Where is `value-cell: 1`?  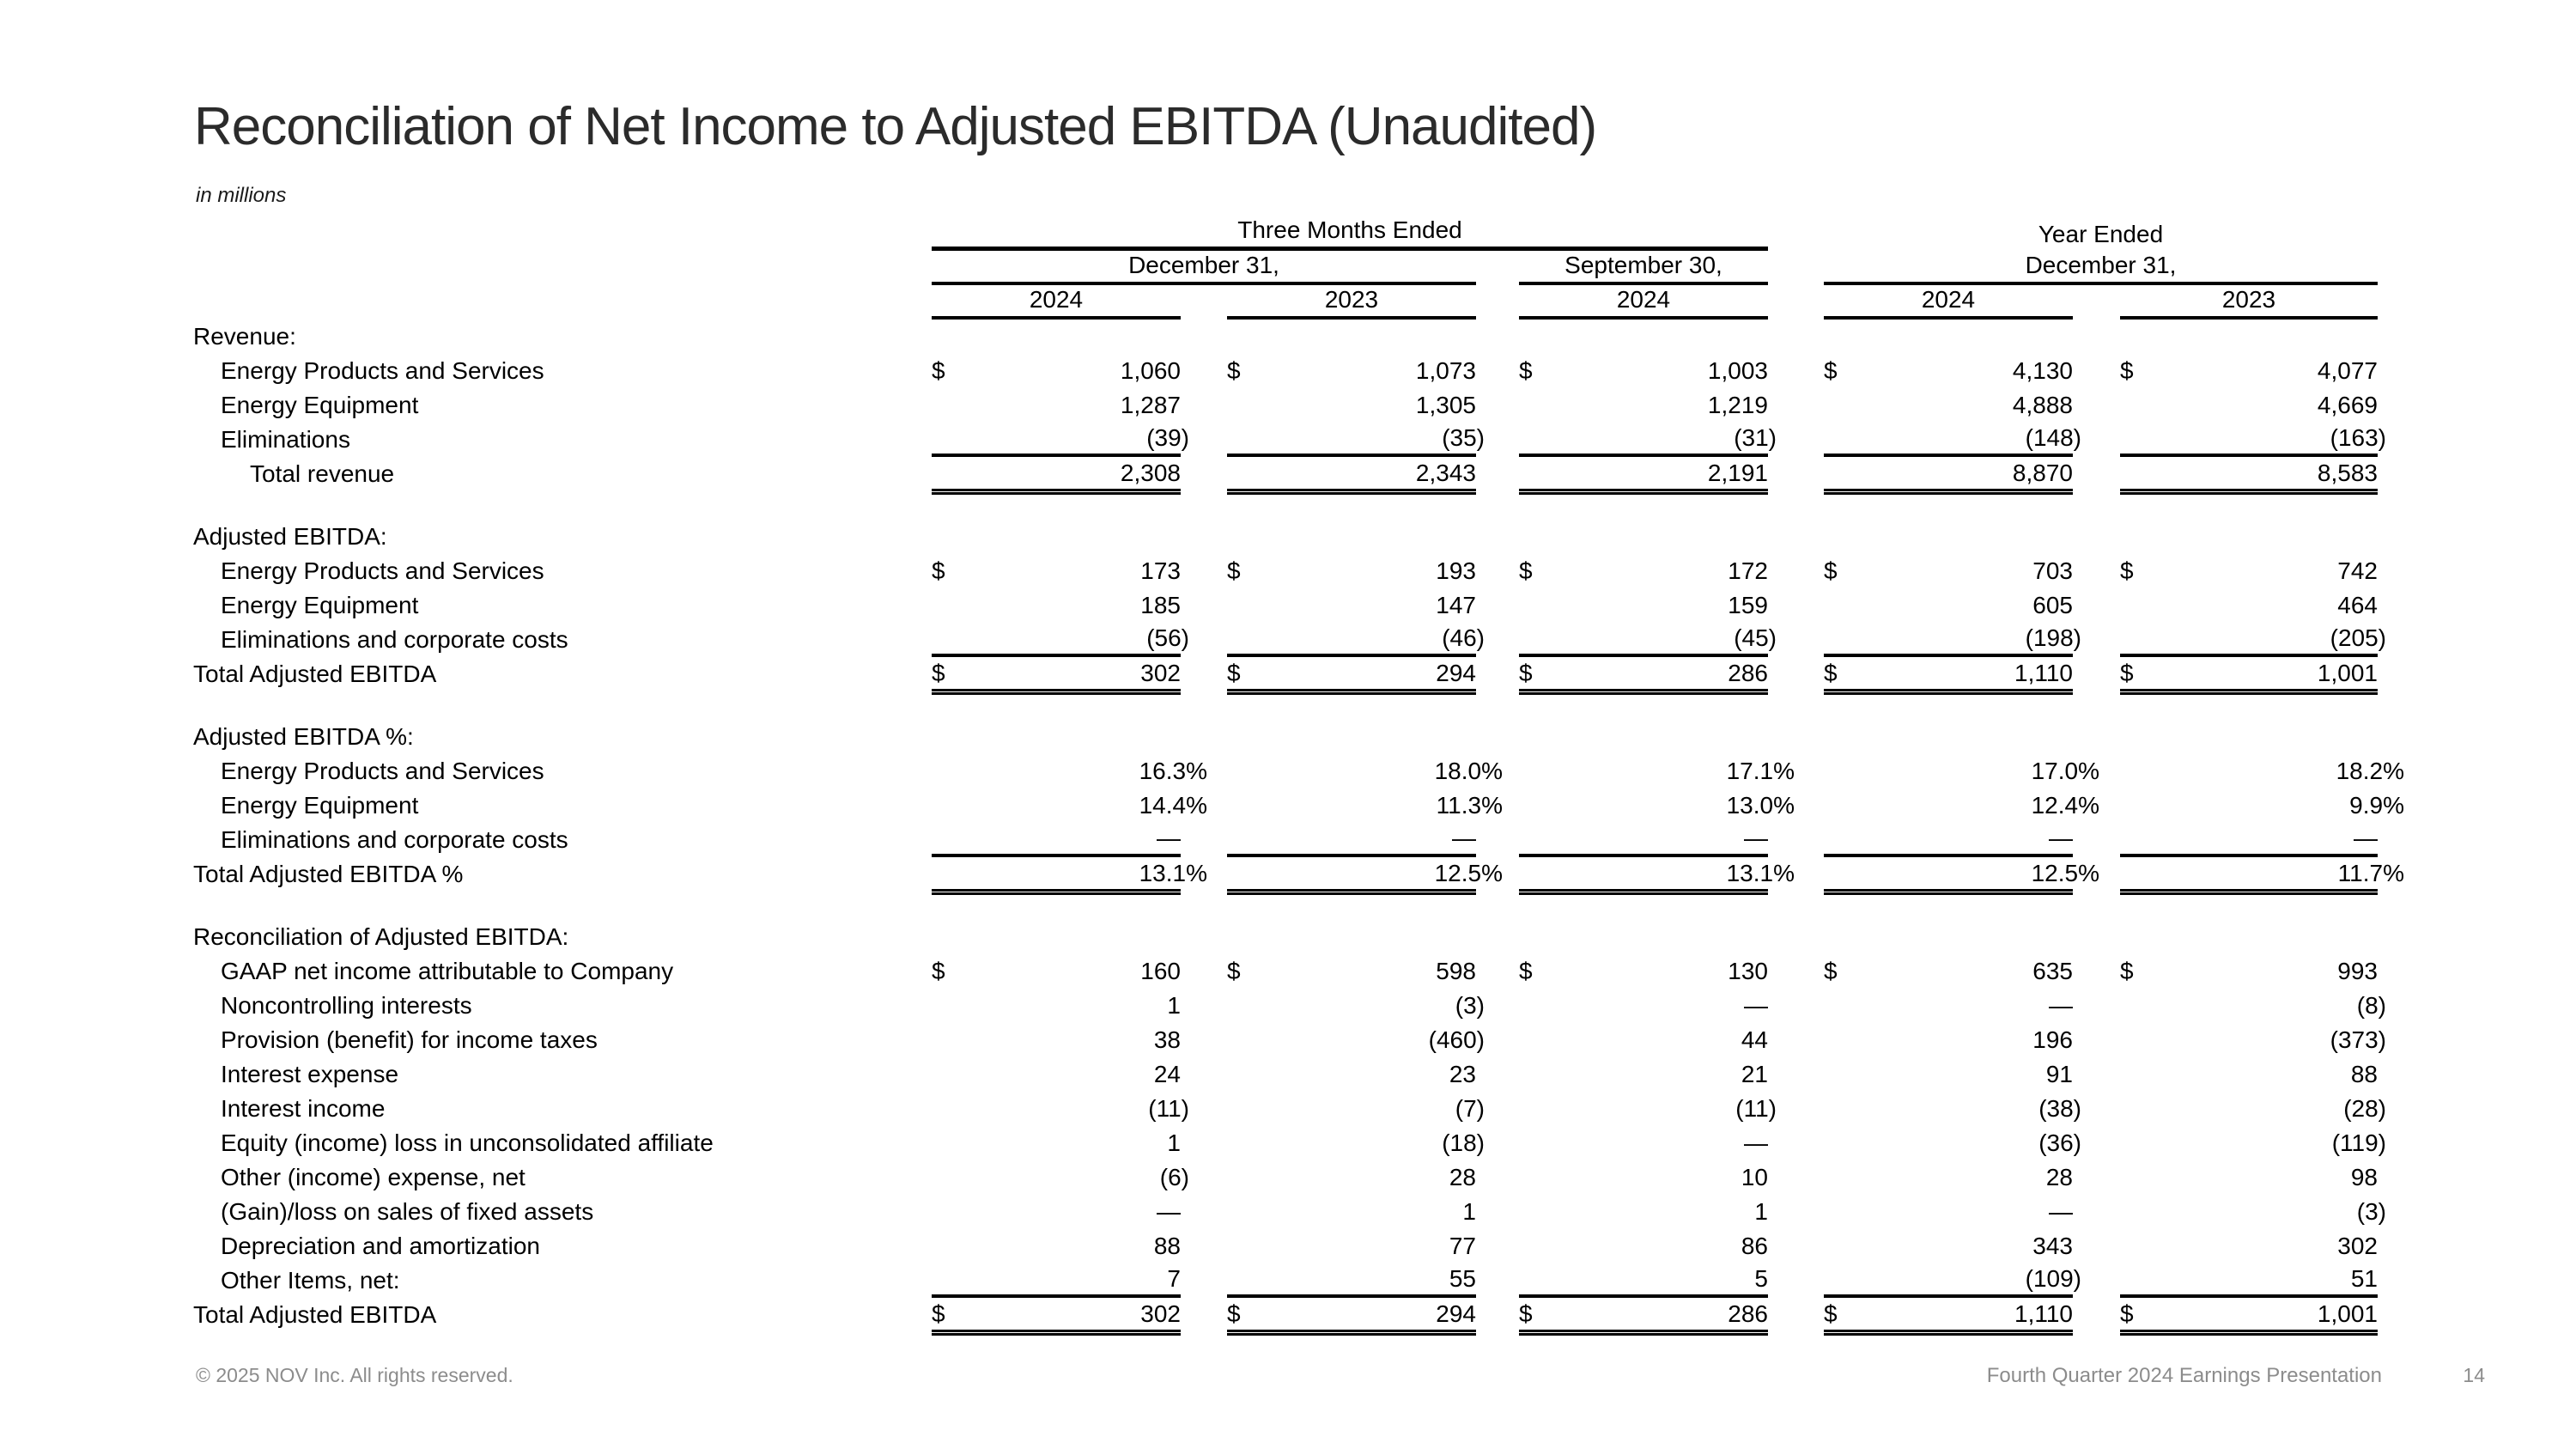 value-cell: 1 is located at coordinates (1643, 1212).